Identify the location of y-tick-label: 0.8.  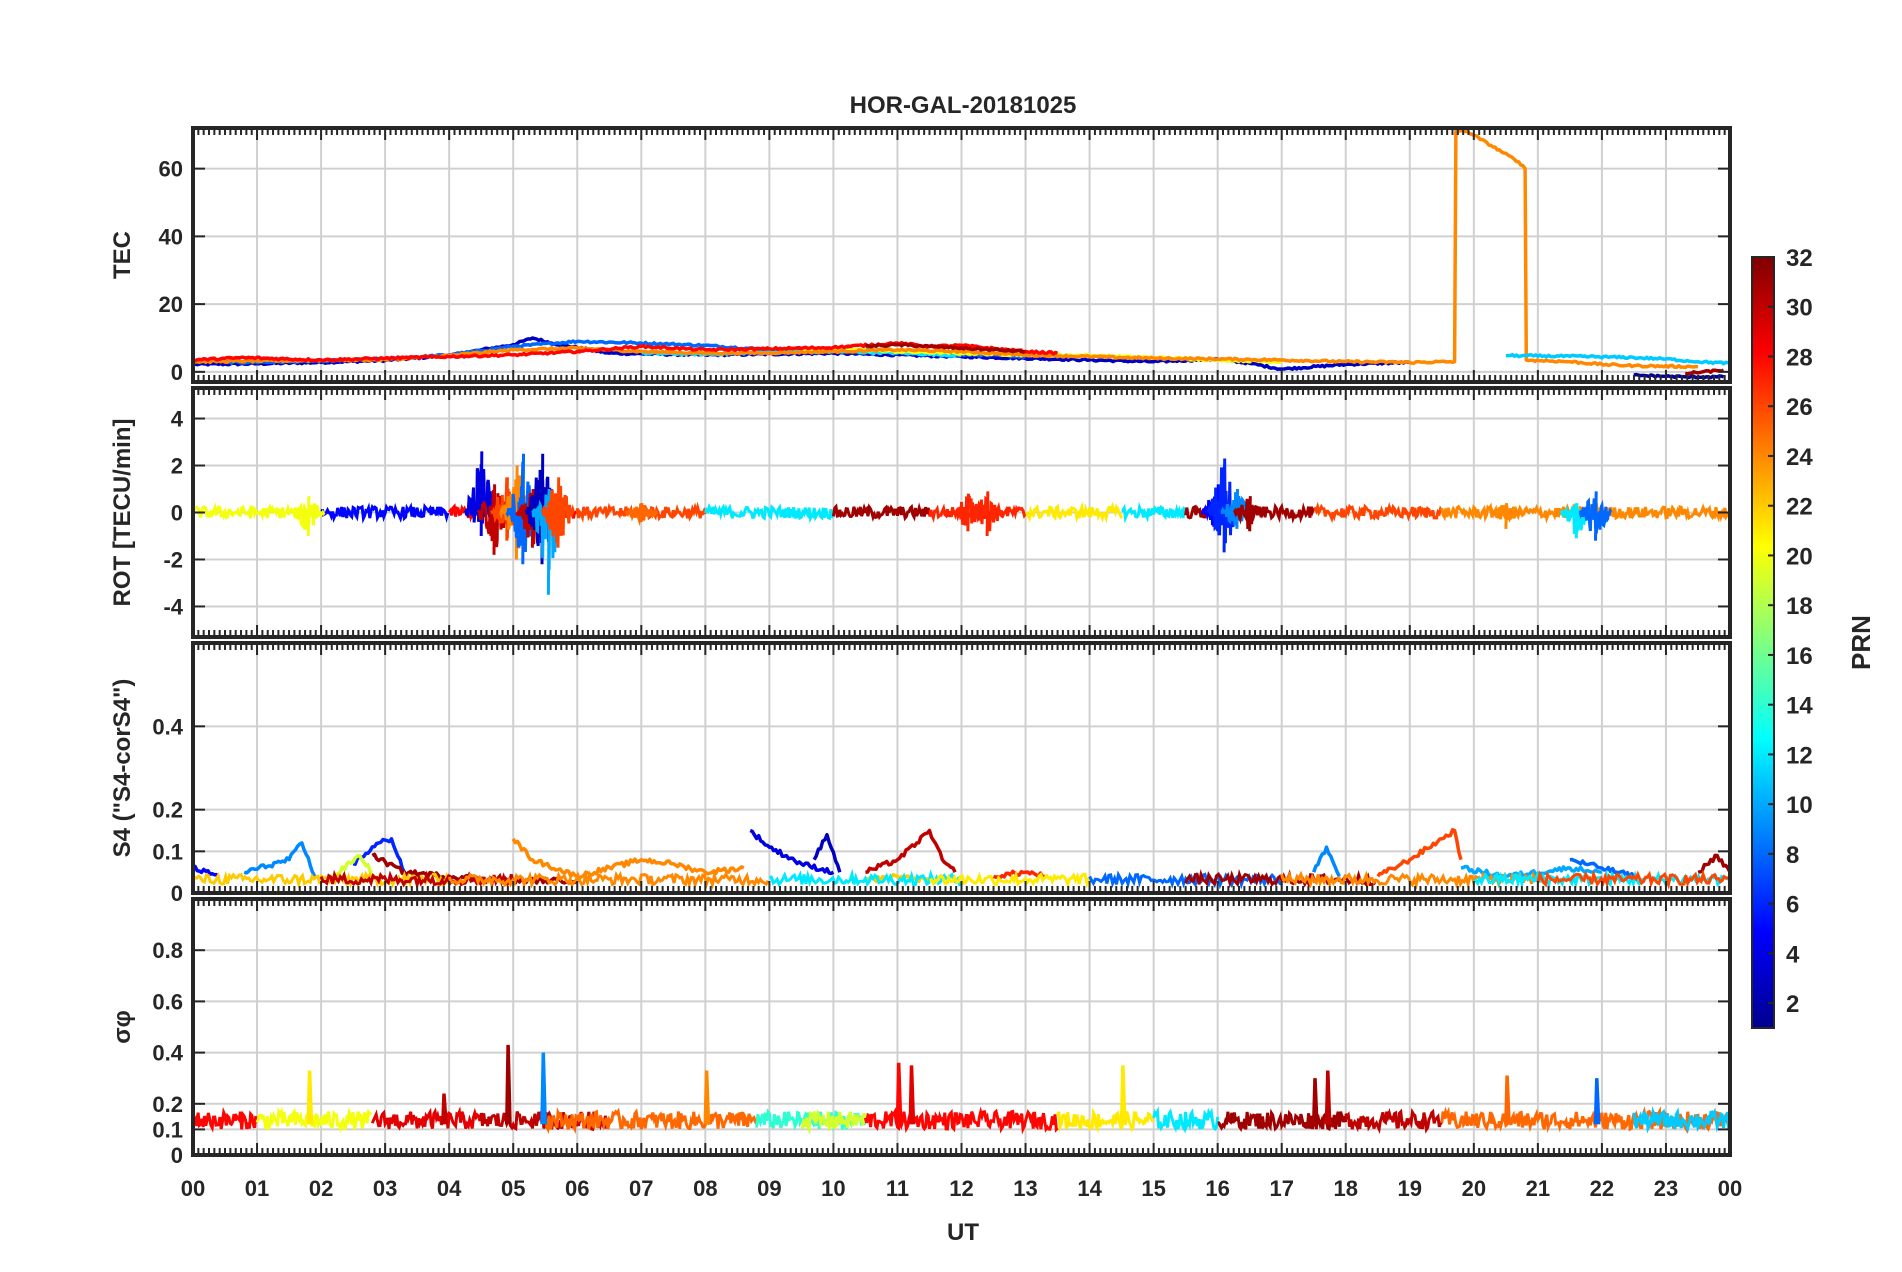
(167, 950).